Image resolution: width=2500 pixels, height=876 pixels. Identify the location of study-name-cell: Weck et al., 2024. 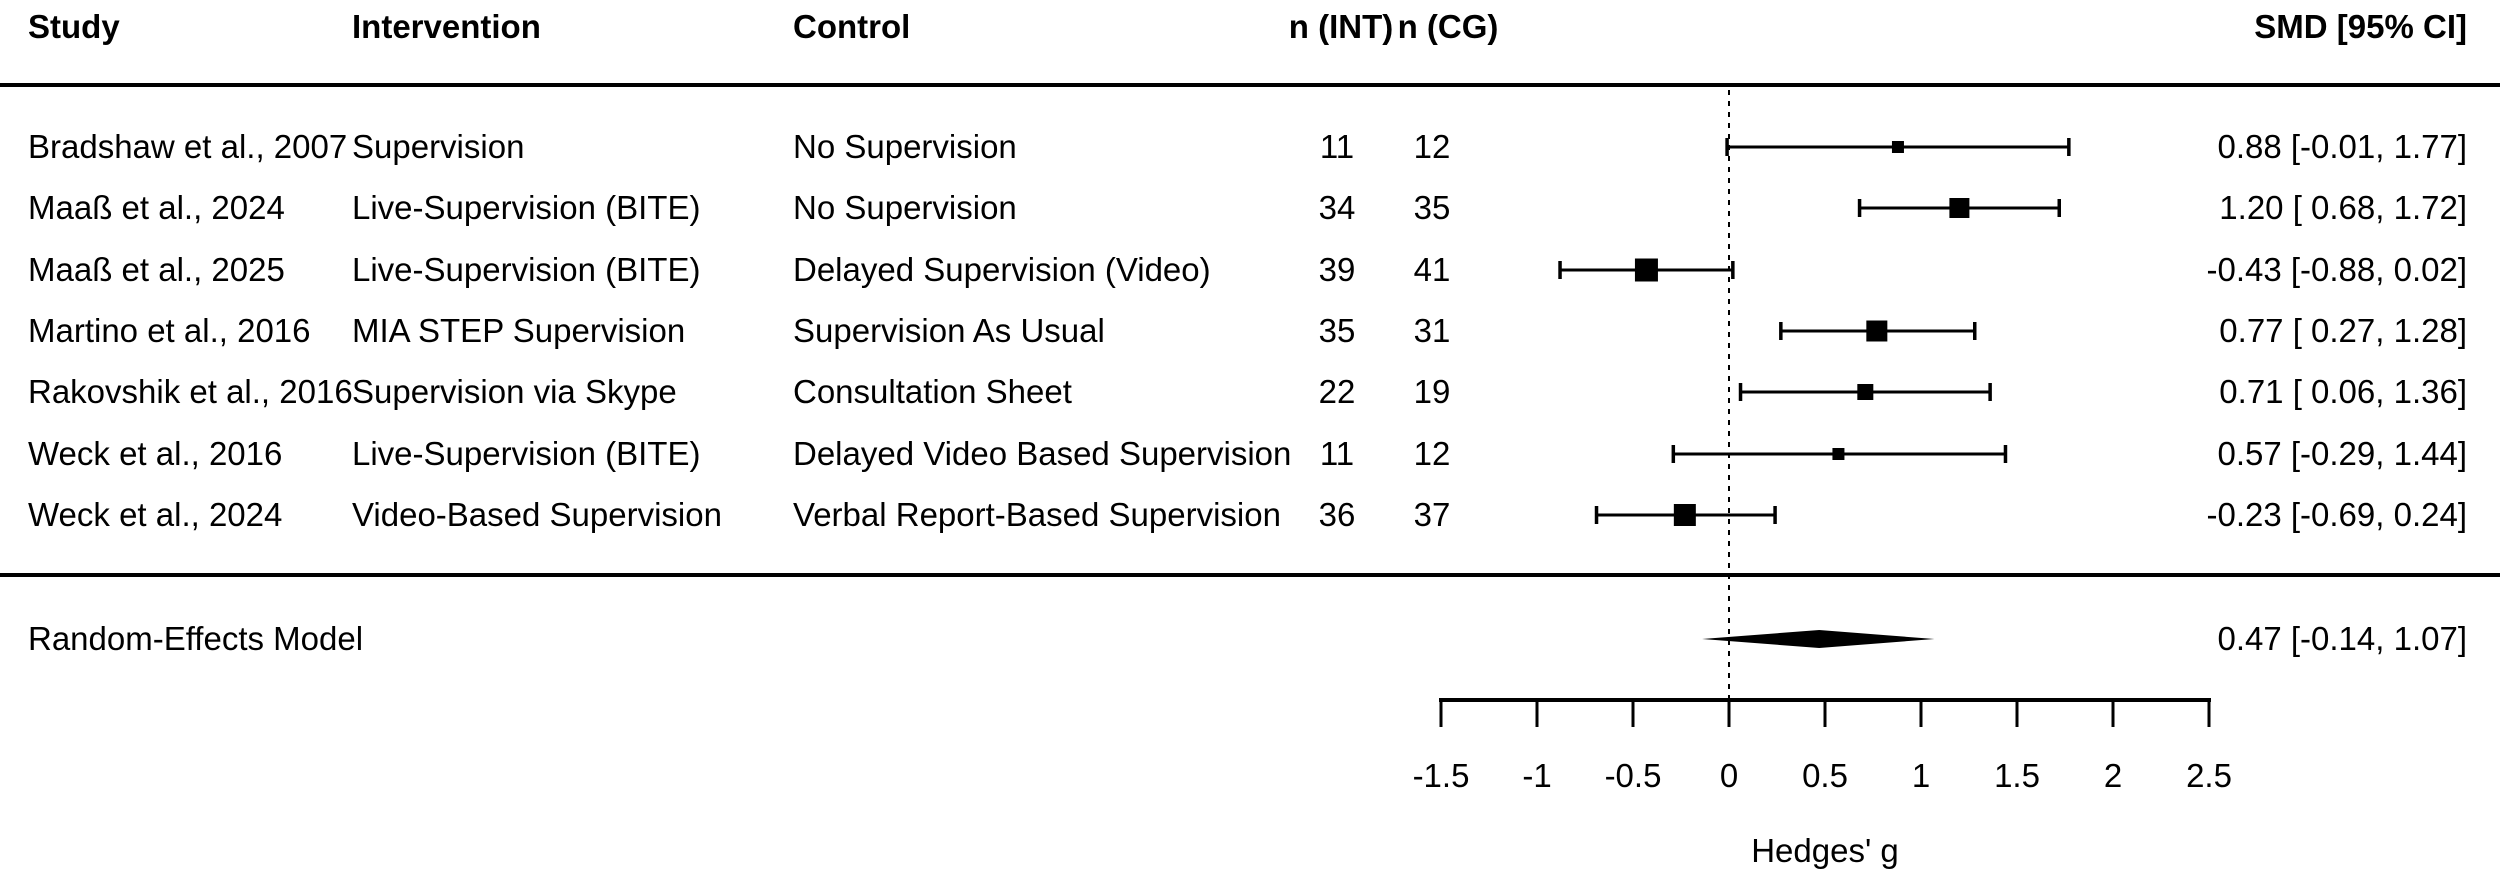
(155, 514).